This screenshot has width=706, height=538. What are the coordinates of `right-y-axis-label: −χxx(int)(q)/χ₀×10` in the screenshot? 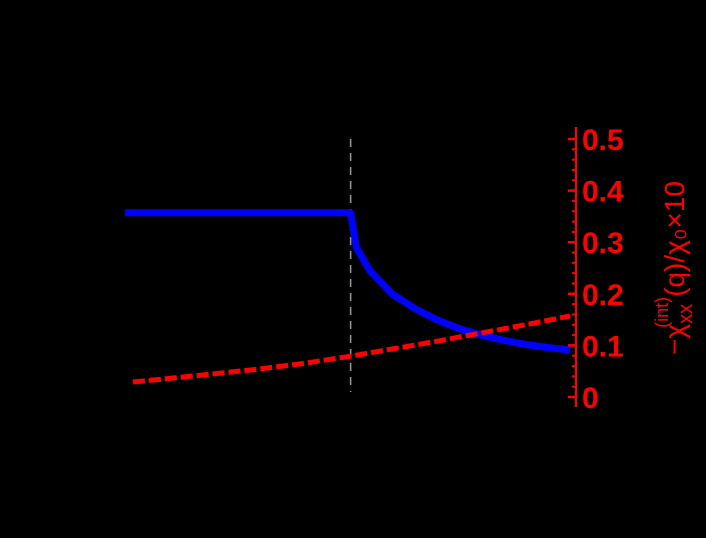 It's located at (674, 268).